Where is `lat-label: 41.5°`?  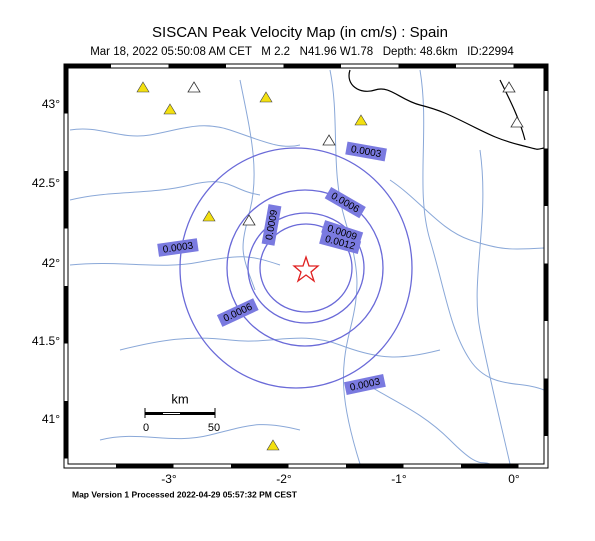 lat-label: 41.5° is located at coordinates (46, 341).